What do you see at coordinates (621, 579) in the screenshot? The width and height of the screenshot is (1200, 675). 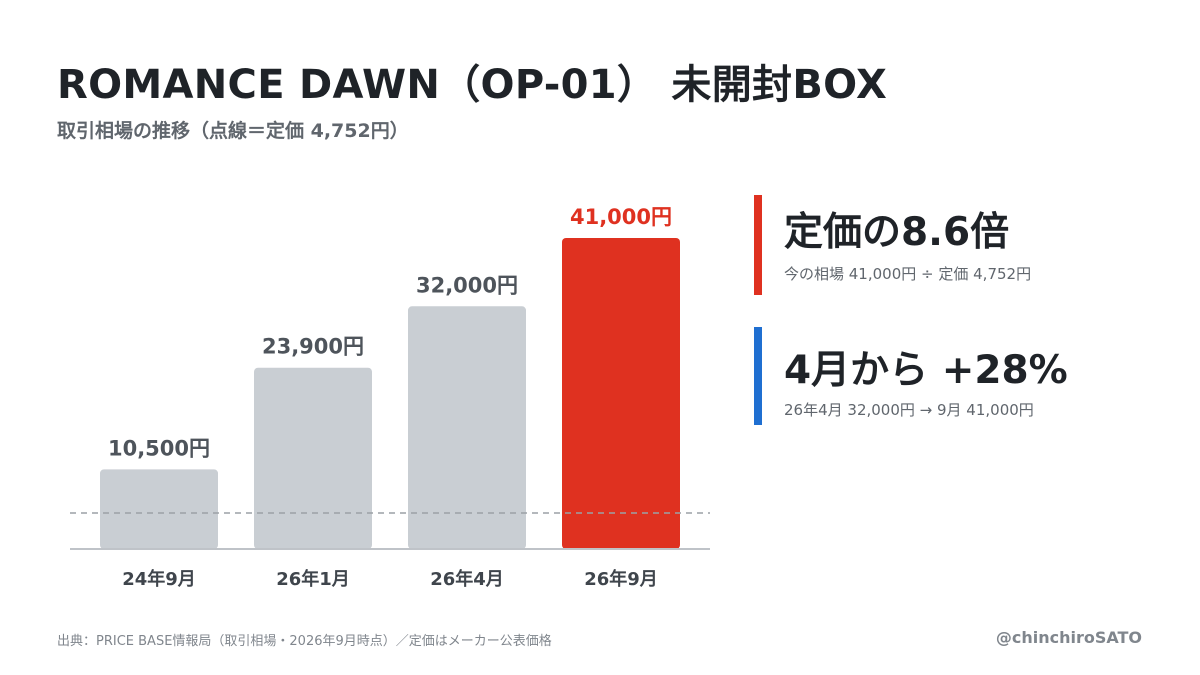 I see `x-tick-label-3: 26年9月` at bounding box center [621, 579].